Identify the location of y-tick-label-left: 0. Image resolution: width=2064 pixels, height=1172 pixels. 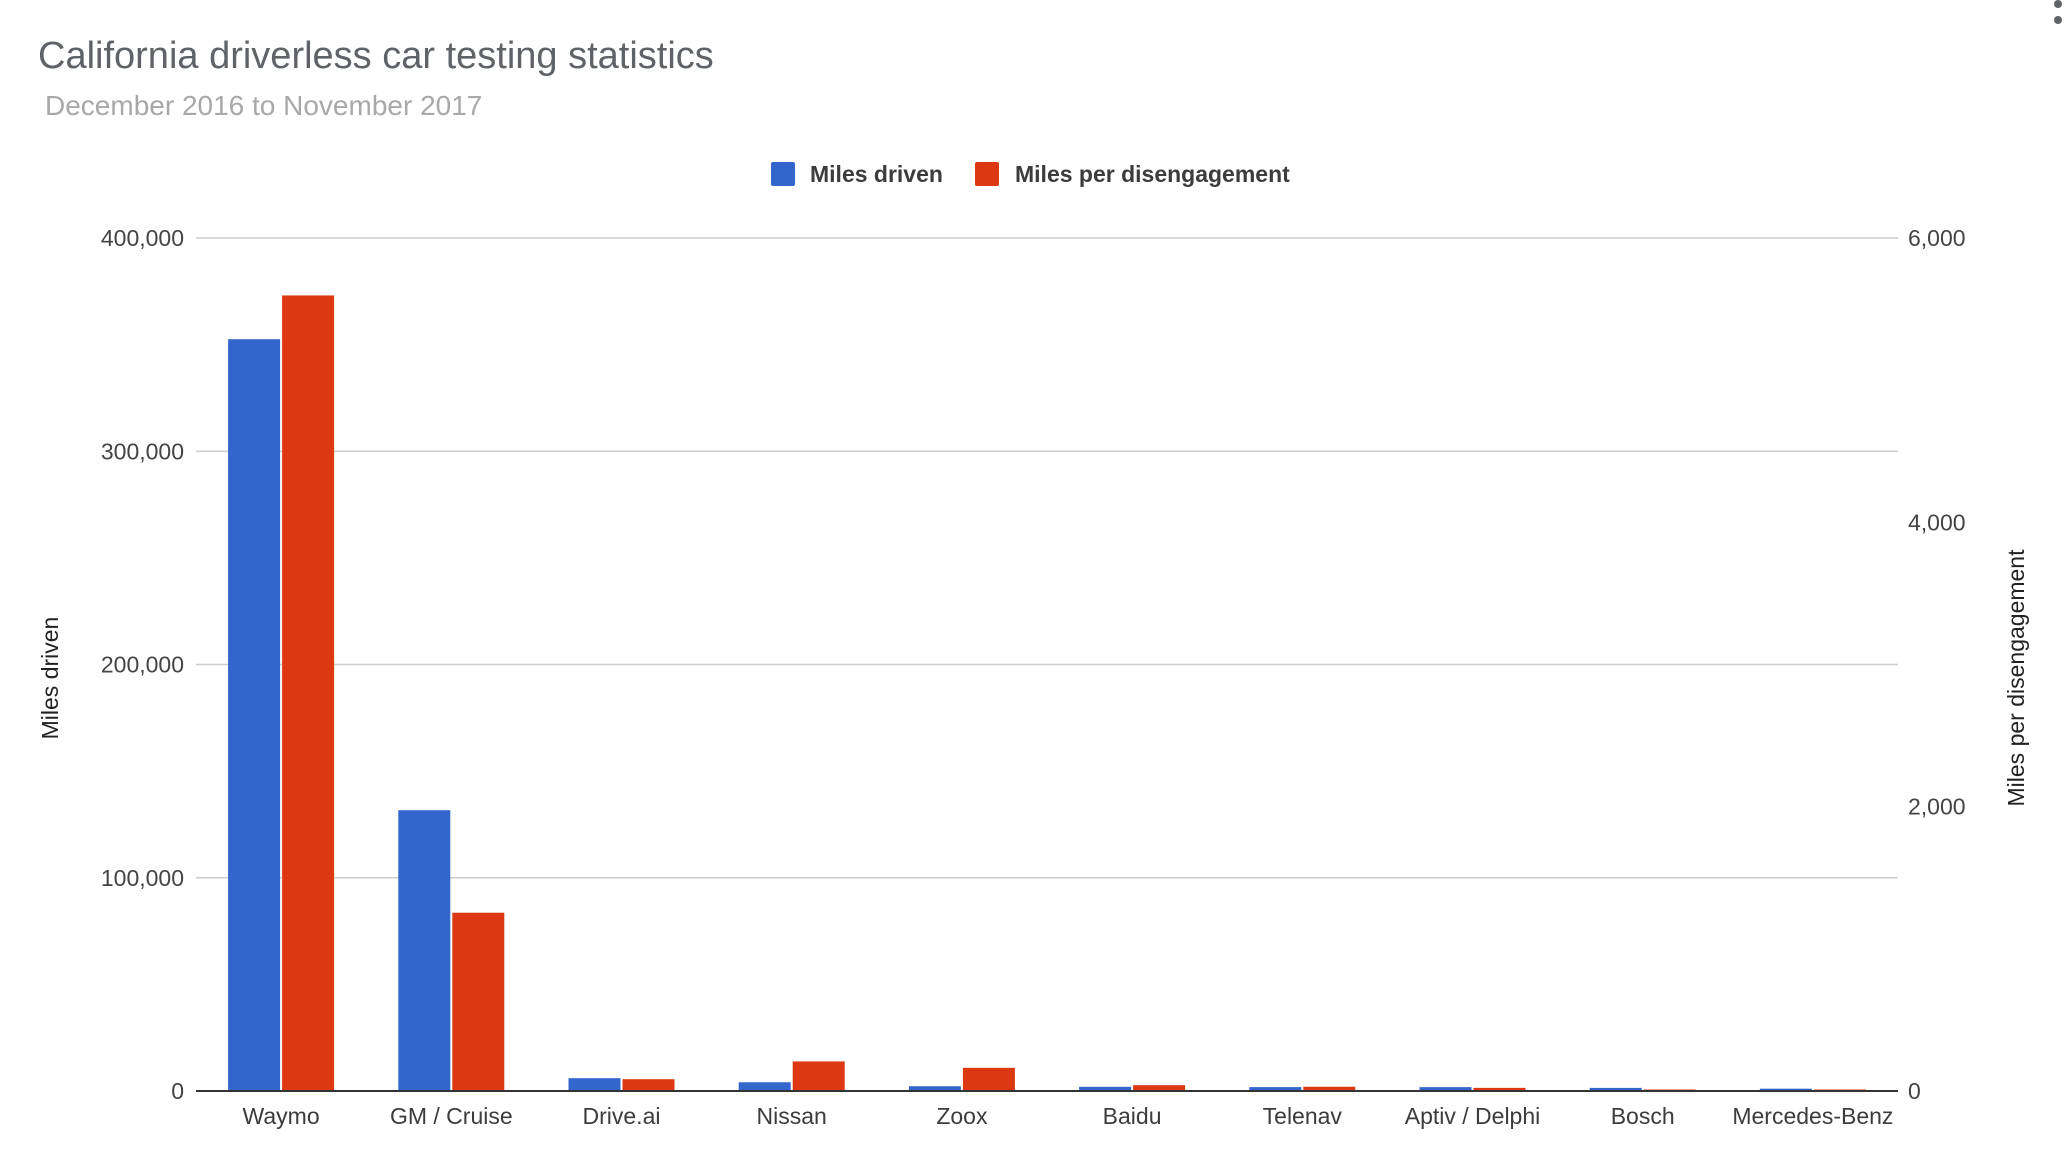
(177, 1091).